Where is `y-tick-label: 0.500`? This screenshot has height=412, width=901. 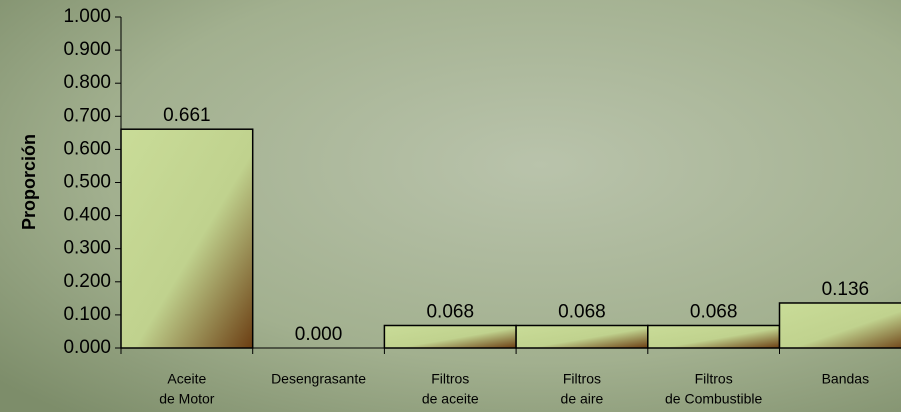 y-tick-label: 0.500 is located at coordinates (87, 182).